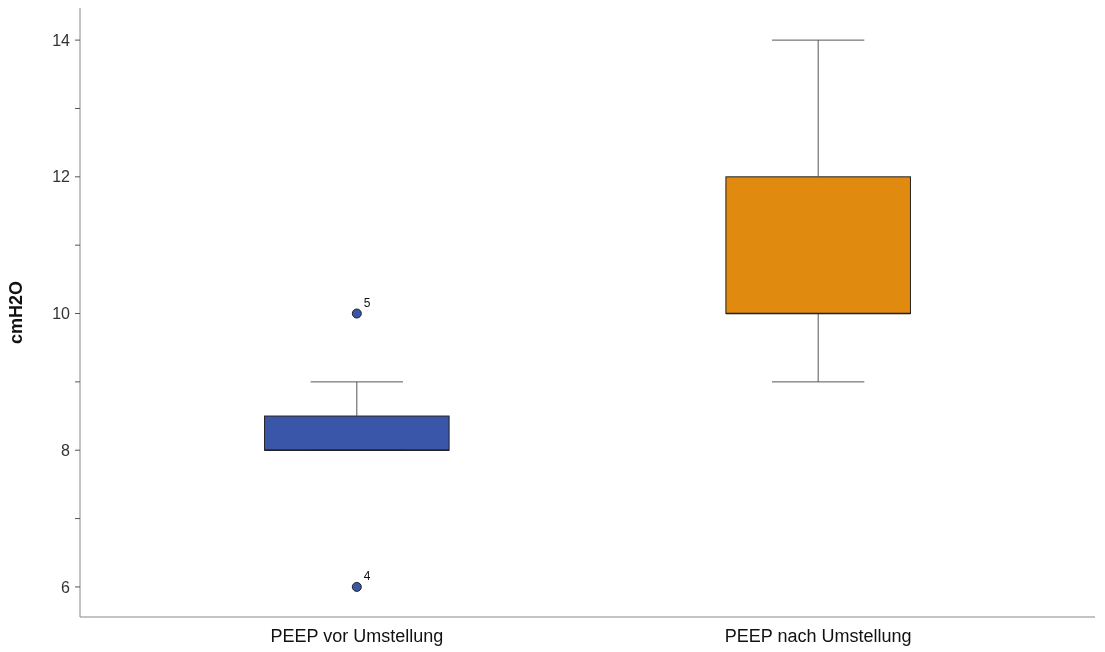  I want to click on x-tick-label: PEEP vor Umstellung, so click(357, 636).